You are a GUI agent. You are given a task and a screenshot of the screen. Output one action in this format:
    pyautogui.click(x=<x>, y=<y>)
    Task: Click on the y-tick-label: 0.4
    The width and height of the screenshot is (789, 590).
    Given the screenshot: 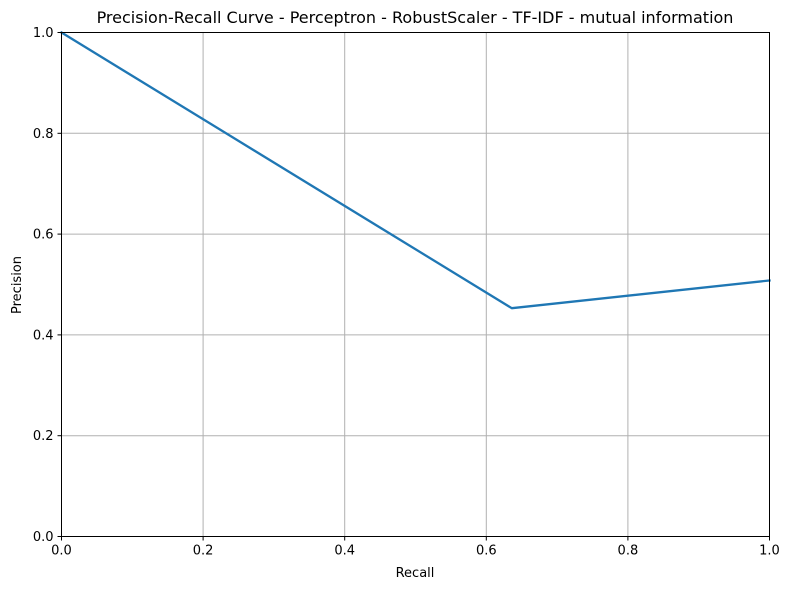 What is the action you would take?
    pyautogui.click(x=43, y=335)
    